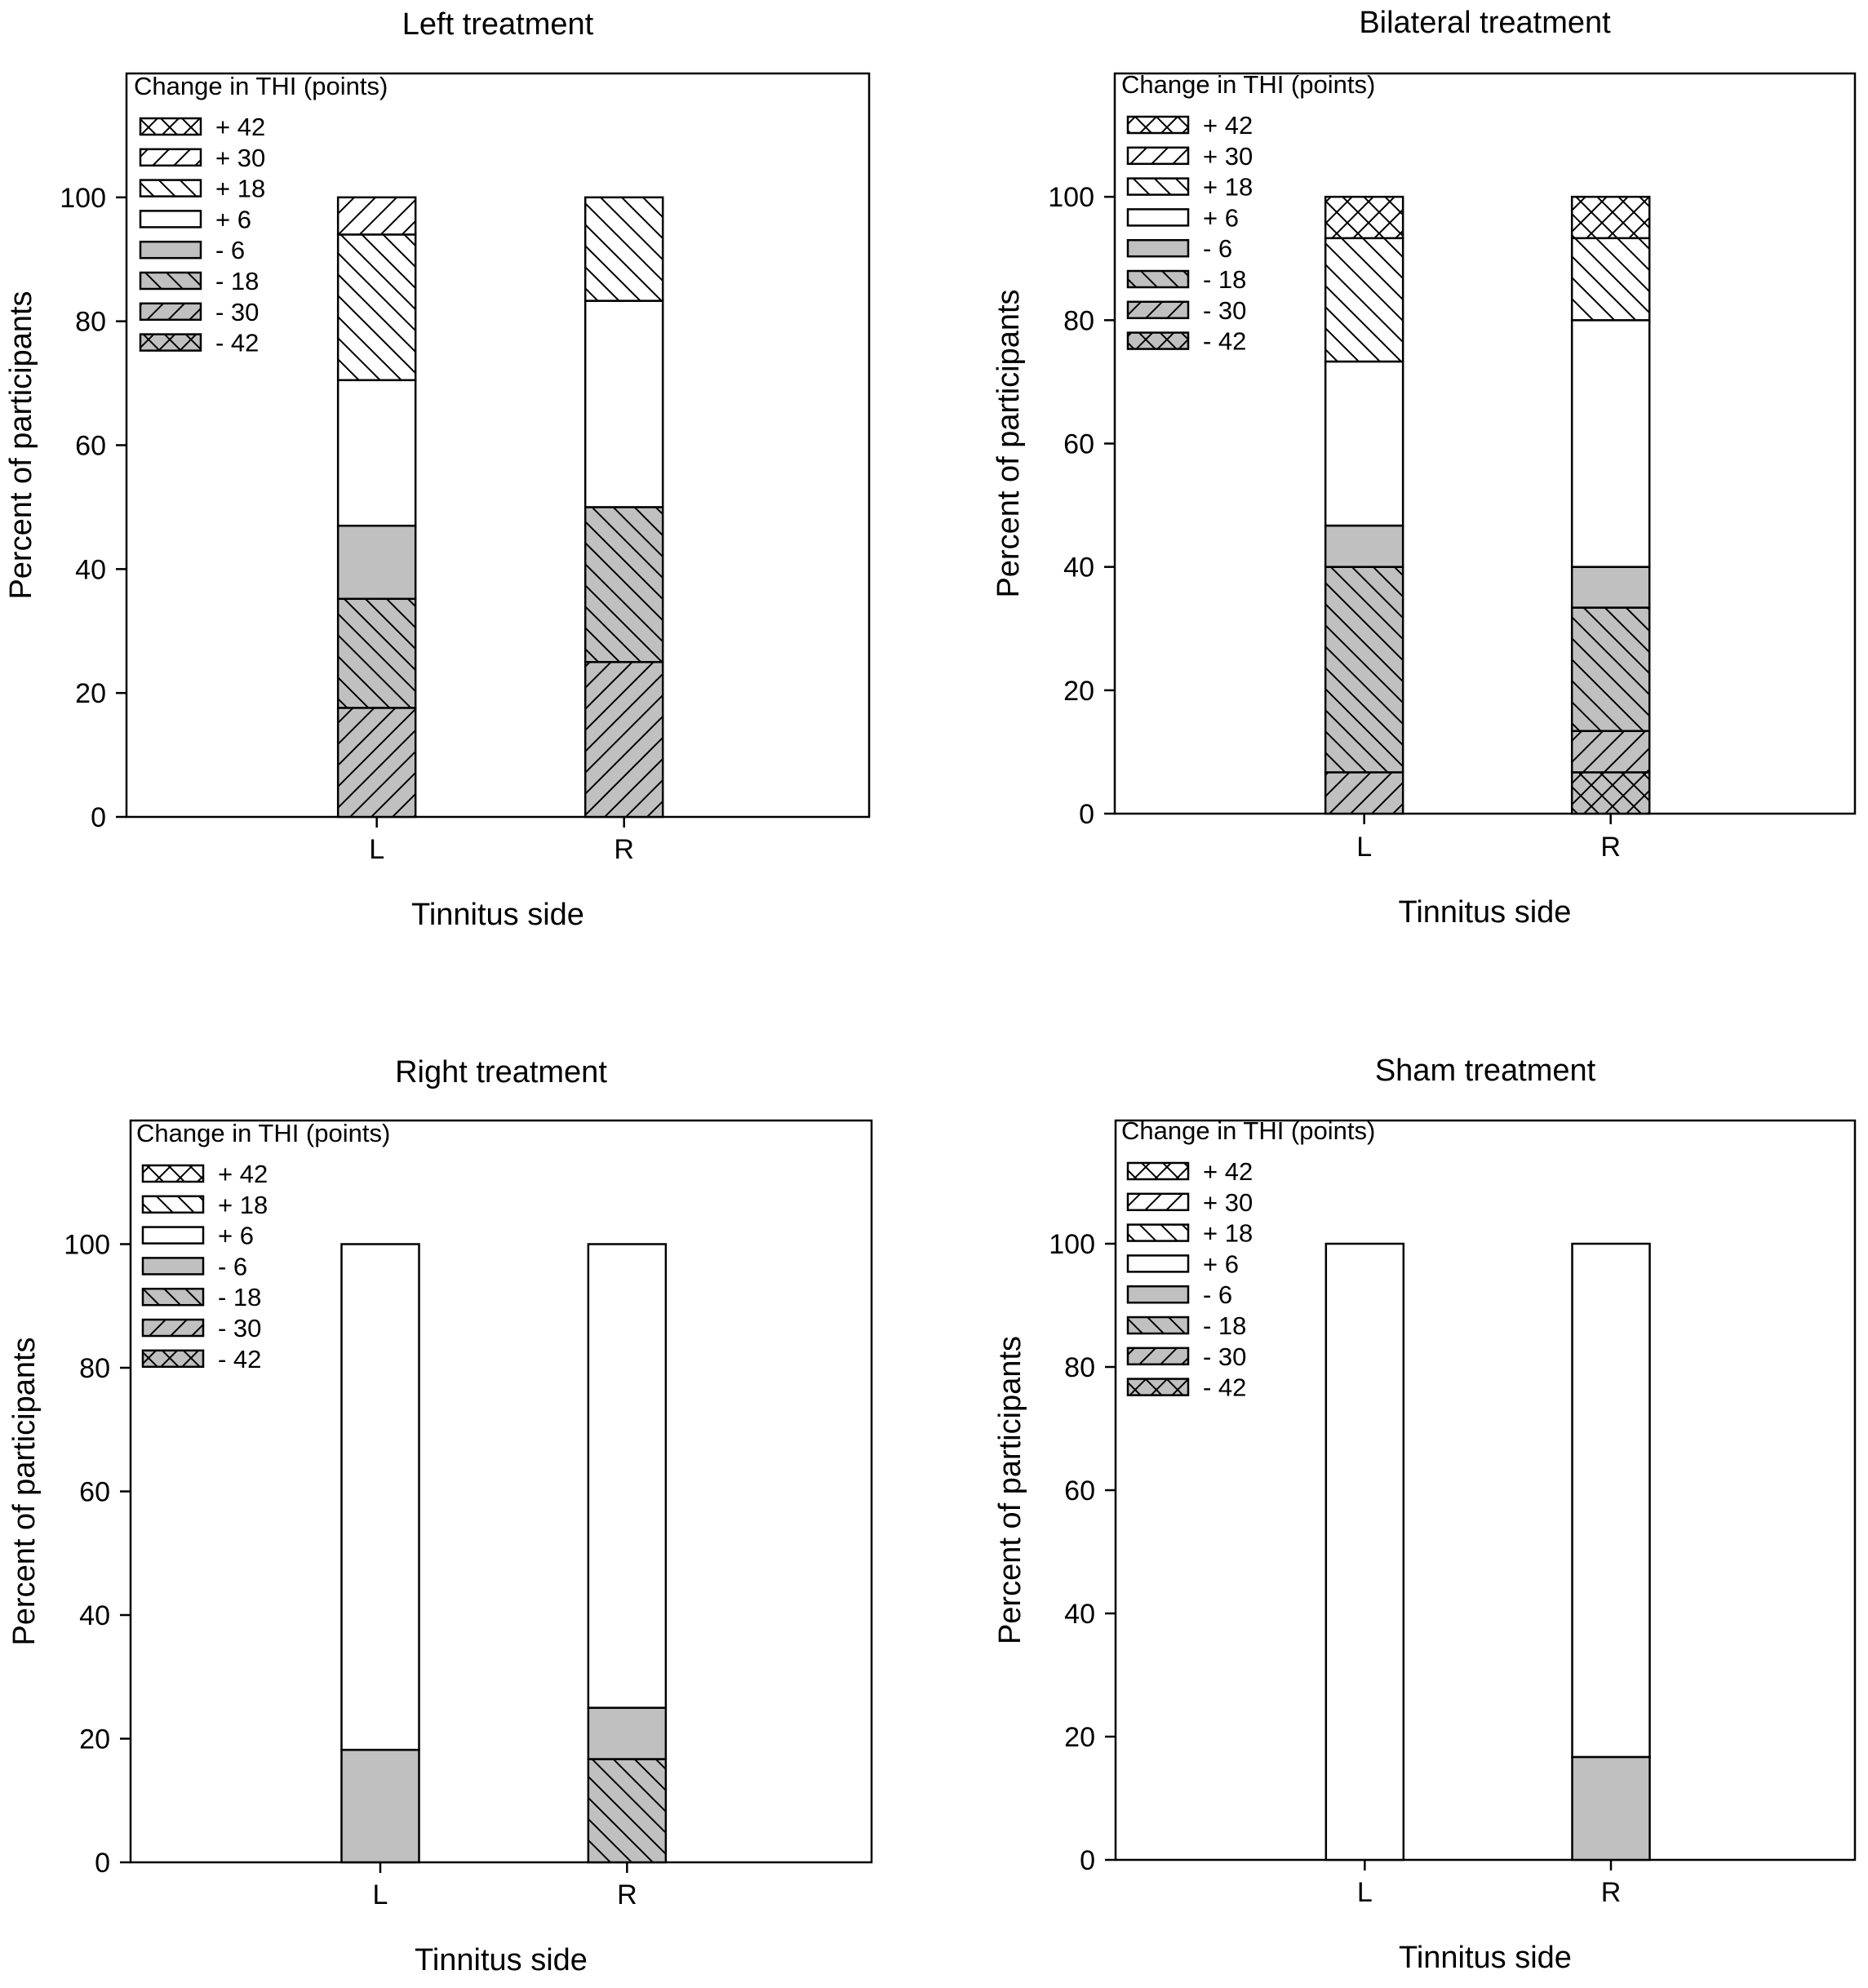 The width and height of the screenshot is (1868, 1988). I want to click on bar-segment-l-minus18, so click(376, 653).